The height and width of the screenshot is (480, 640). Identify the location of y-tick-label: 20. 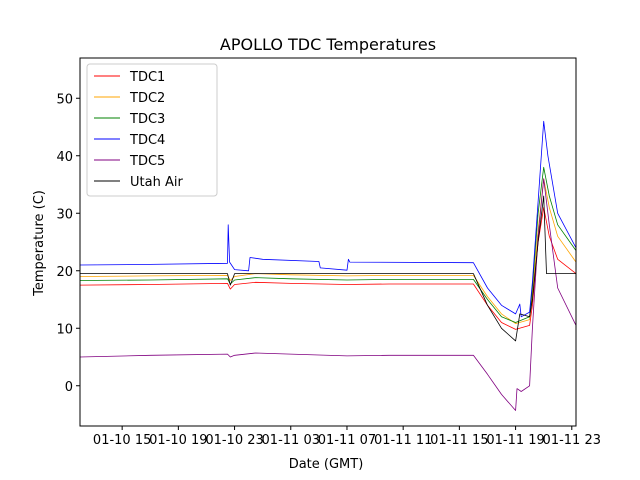
(64, 272).